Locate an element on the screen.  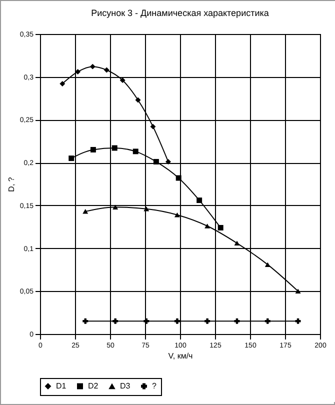
legend-label: D3 is located at coordinates (125, 385).